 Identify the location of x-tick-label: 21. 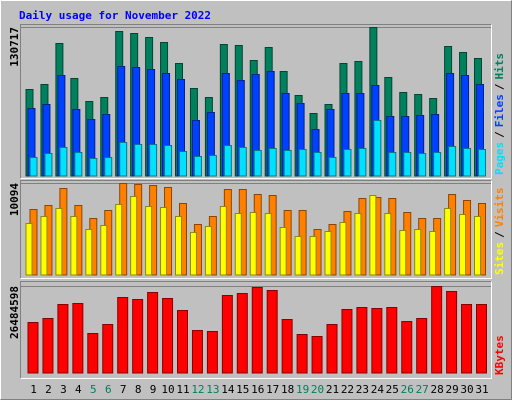
(332, 389).